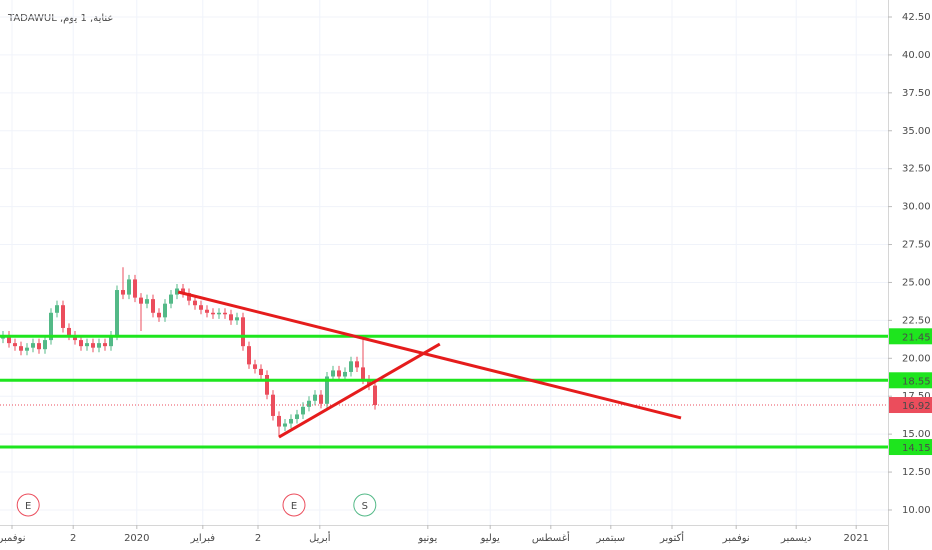  Describe the element at coordinates (916, 17) in the screenshot. I see `y-tick-label: 42.50` at that location.